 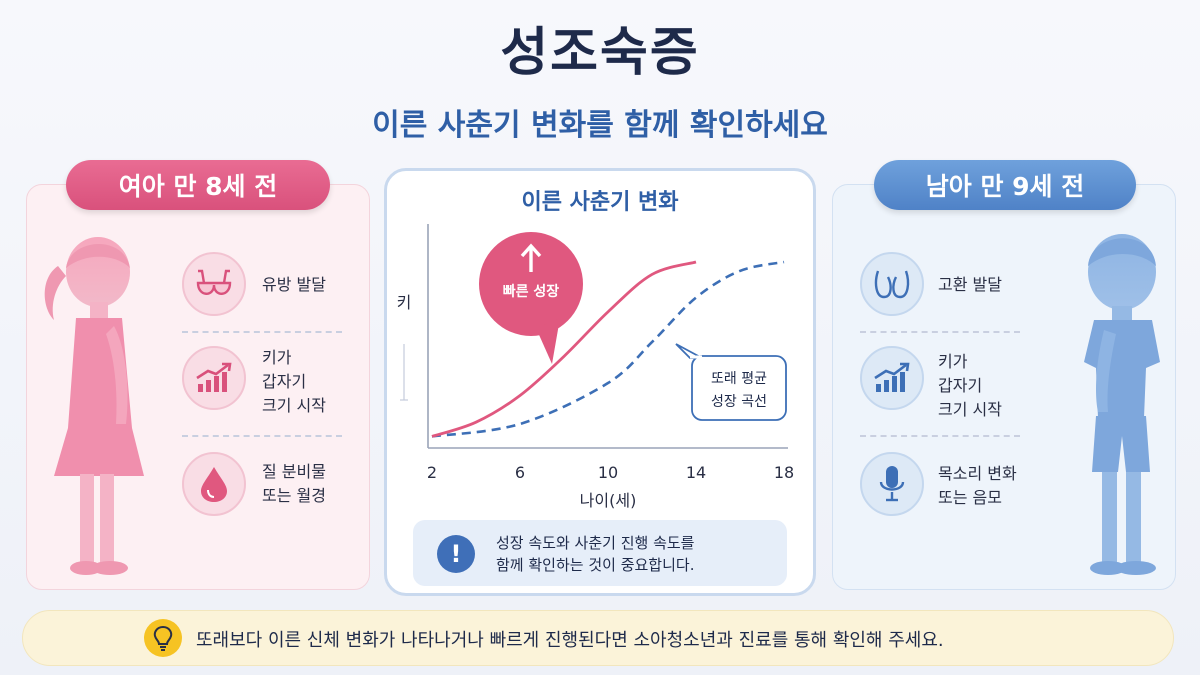 I want to click on average-callout: 또래 평균 성장 곡선, so click(x=731, y=382).